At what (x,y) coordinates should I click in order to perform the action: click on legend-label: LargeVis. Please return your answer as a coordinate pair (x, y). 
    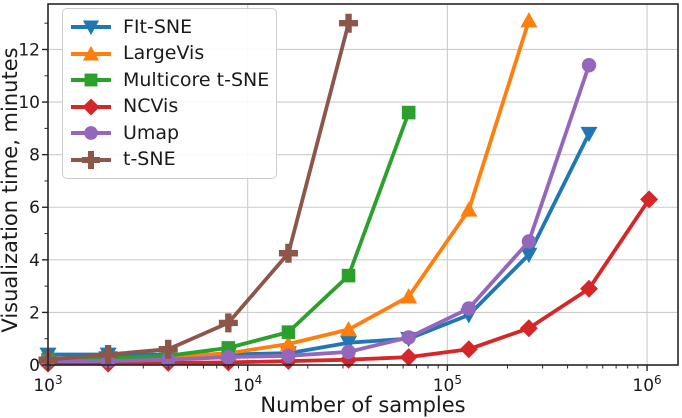
    Looking at the image, I should click on (164, 53).